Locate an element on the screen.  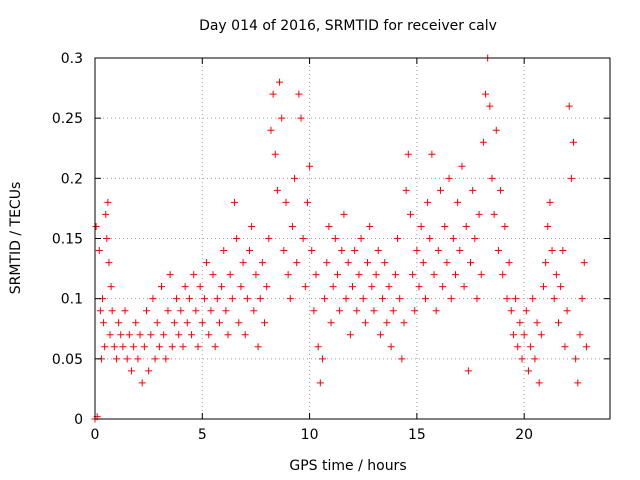
x-tick-label: 0 is located at coordinates (95, 435).